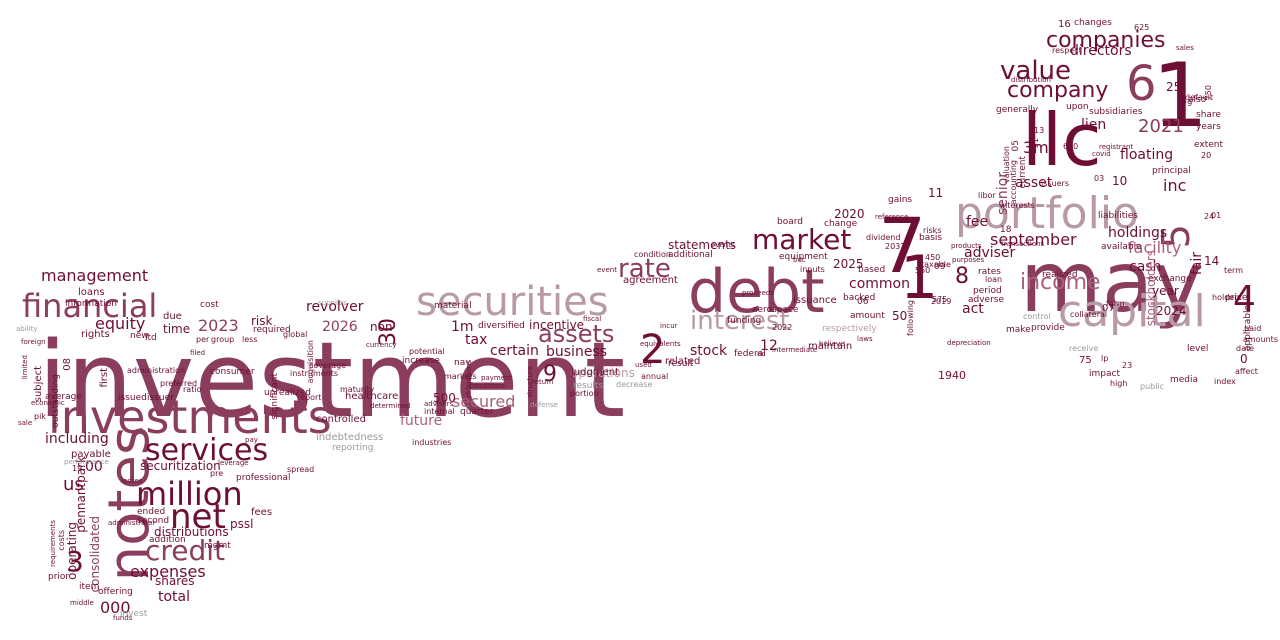  What do you see at coordinates (1208, 127) in the screenshot?
I see `cloud-word: years` at bounding box center [1208, 127].